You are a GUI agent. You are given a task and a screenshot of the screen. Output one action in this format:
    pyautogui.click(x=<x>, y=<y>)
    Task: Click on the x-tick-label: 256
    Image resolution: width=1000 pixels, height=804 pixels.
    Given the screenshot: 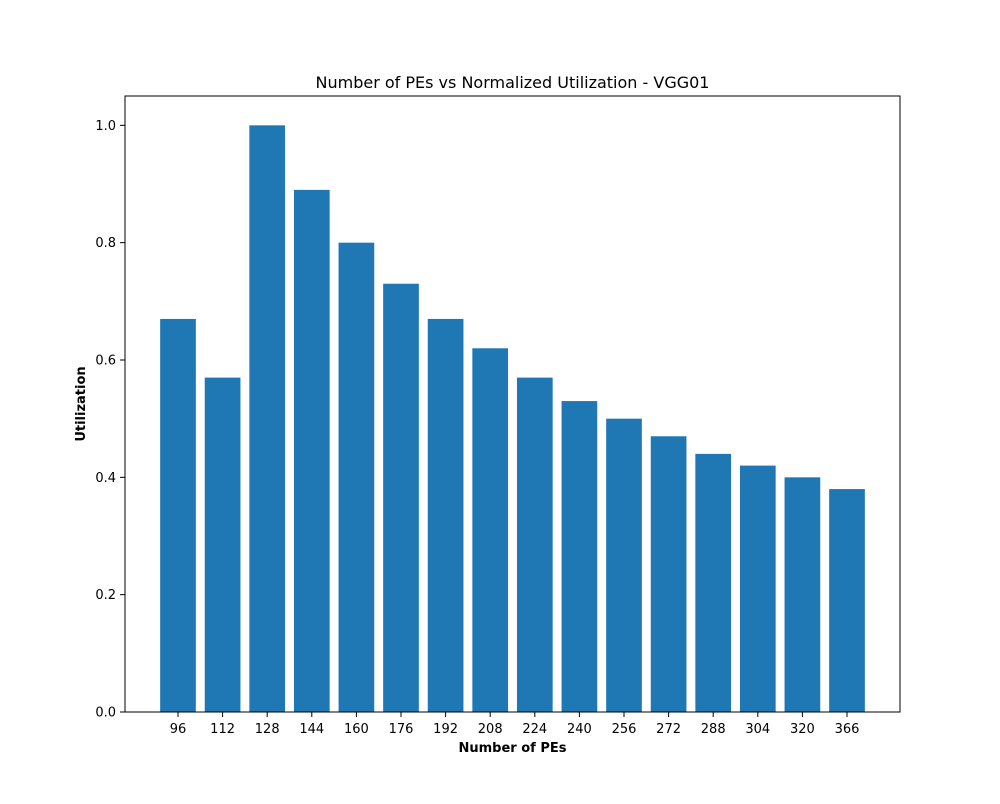 What is the action you would take?
    pyautogui.click(x=624, y=729)
    